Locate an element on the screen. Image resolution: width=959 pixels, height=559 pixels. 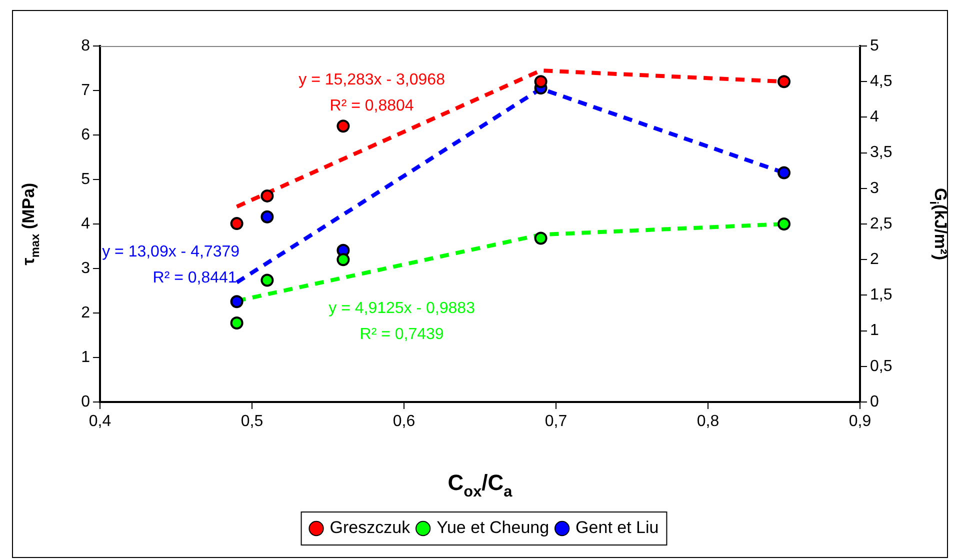
y2-axis-title: Gi(kJ/m²) is located at coordinates (938, 224).